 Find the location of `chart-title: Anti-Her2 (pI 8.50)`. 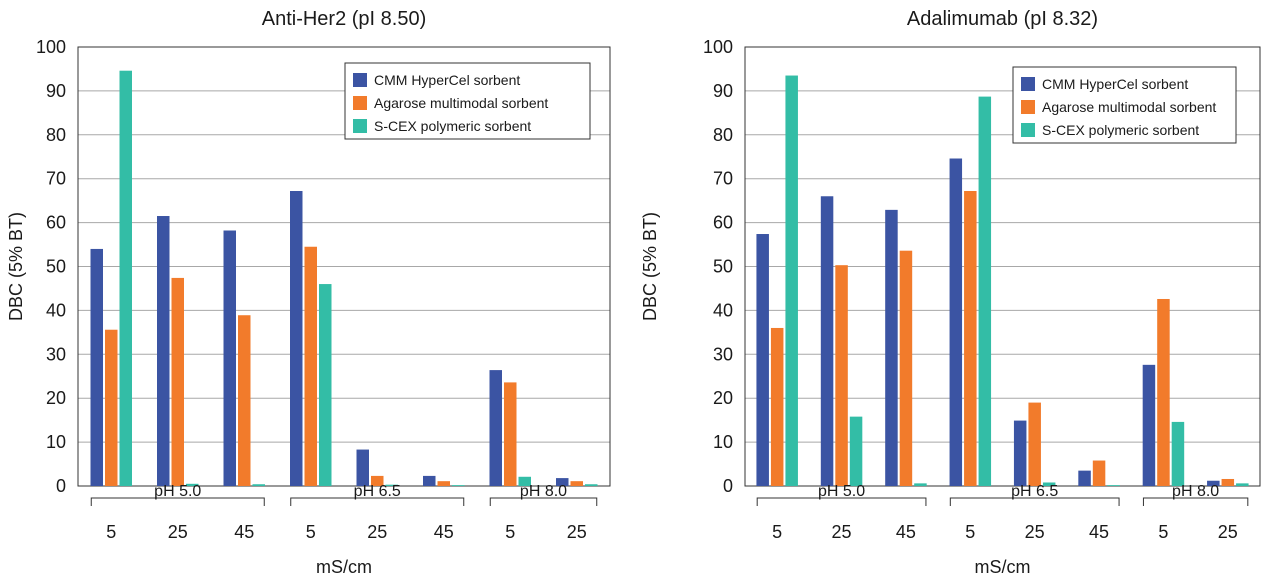

chart-title: Anti-Her2 (pI 8.50) is located at coordinates (344, 19).